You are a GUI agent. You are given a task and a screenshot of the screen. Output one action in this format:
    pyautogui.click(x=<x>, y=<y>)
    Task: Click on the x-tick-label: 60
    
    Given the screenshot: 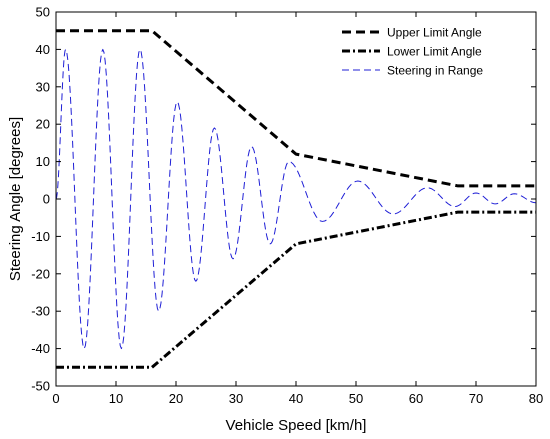 What is the action you would take?
    pyautogui.click(x=416, y=398)
    